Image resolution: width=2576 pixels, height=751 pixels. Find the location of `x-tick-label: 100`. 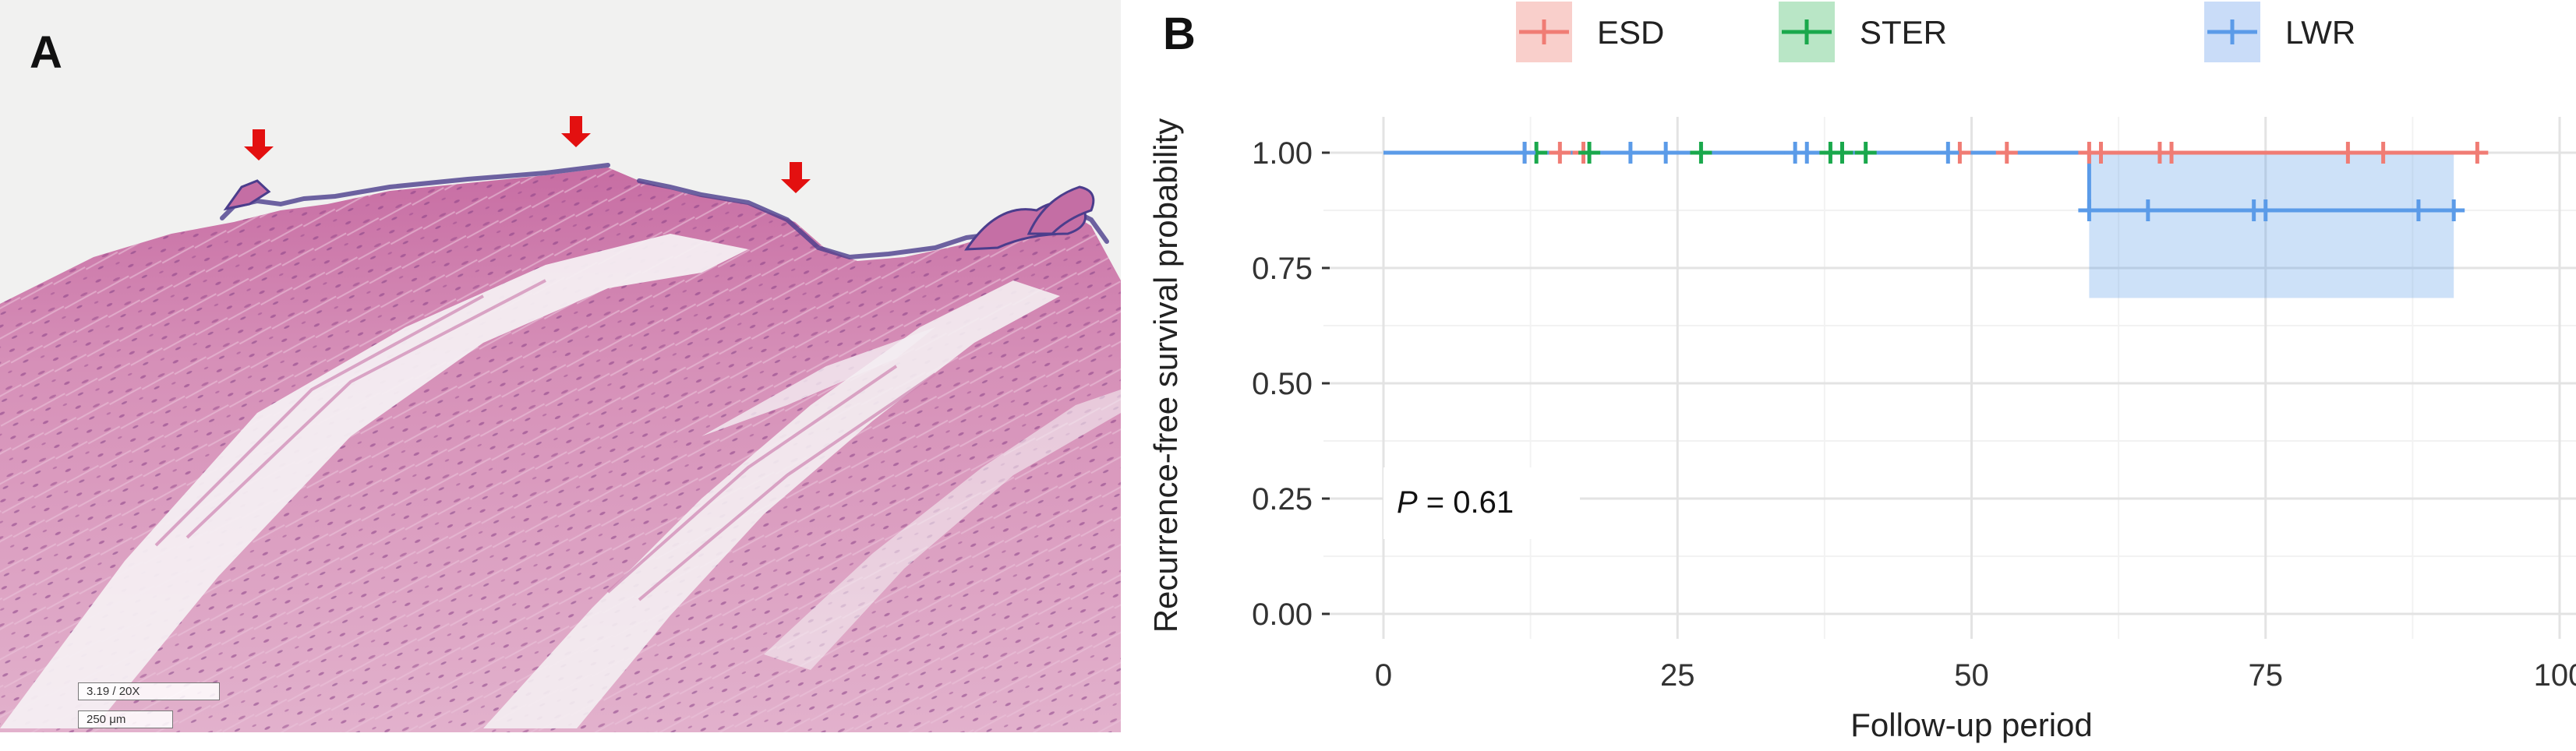

x-tick-label: 100 is located at coordinates (2555, 676).